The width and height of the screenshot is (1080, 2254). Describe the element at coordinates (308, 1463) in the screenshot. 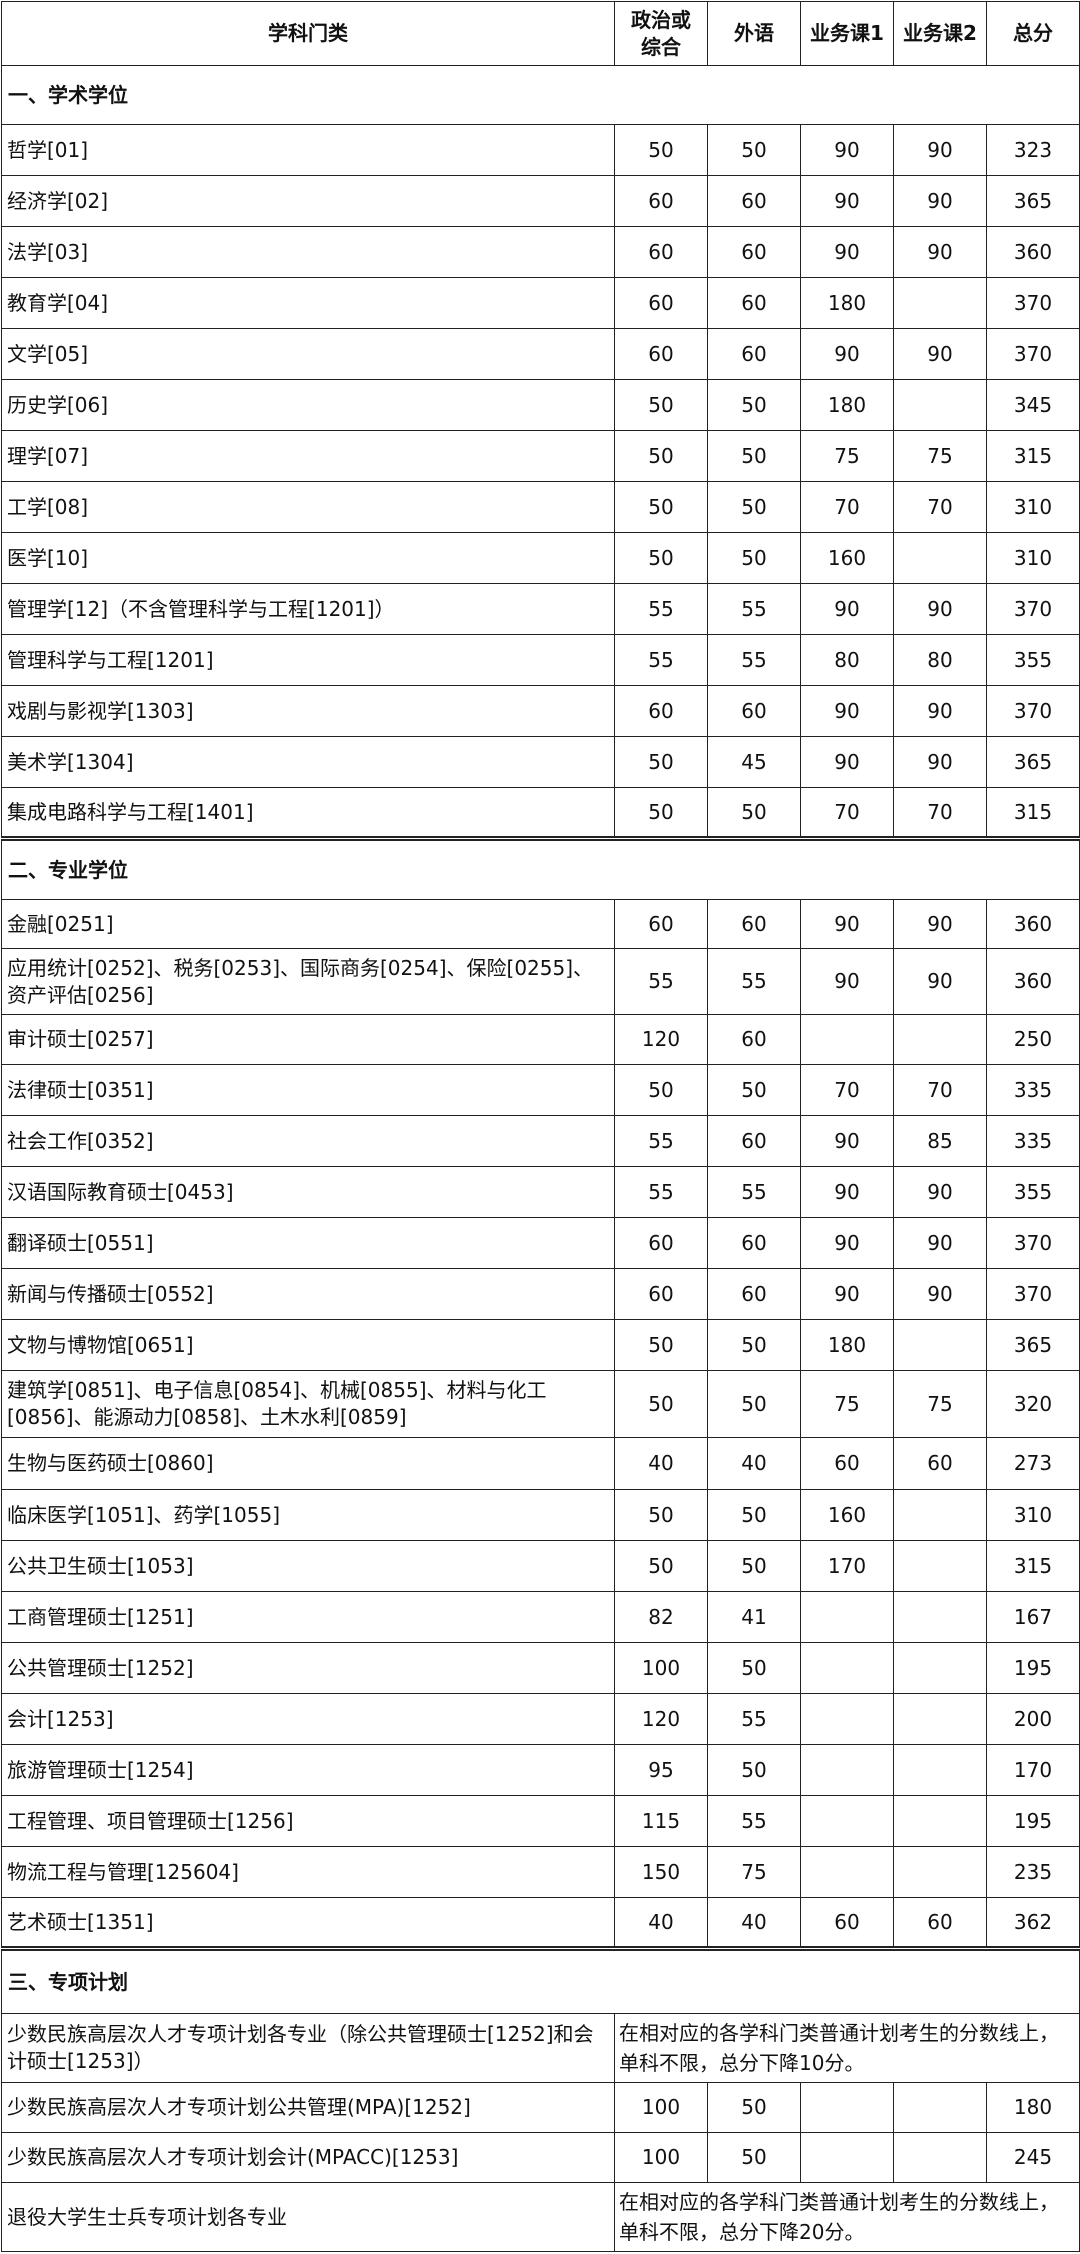

I see `subject-name: 生物与医药硕士[0860]` at that location.